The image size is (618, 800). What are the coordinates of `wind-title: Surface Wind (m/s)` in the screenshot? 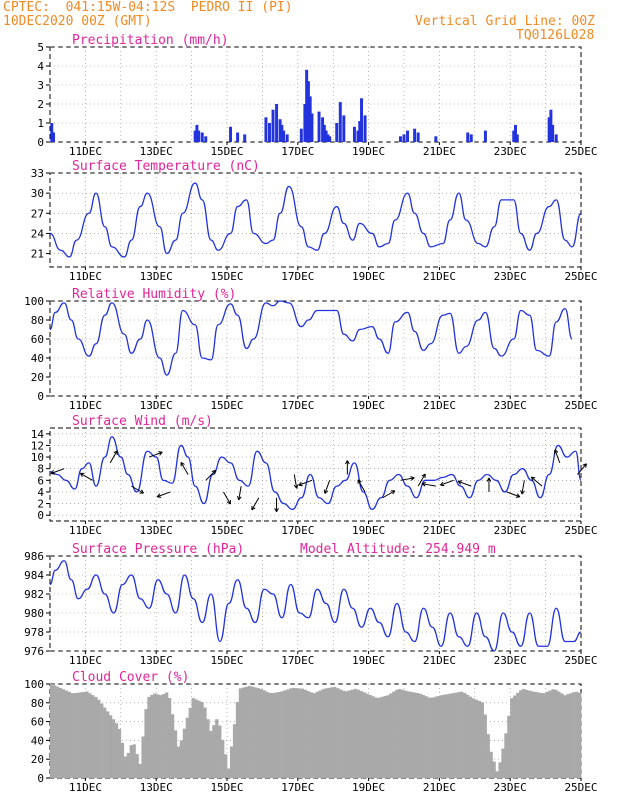 It's located at (142, 421).